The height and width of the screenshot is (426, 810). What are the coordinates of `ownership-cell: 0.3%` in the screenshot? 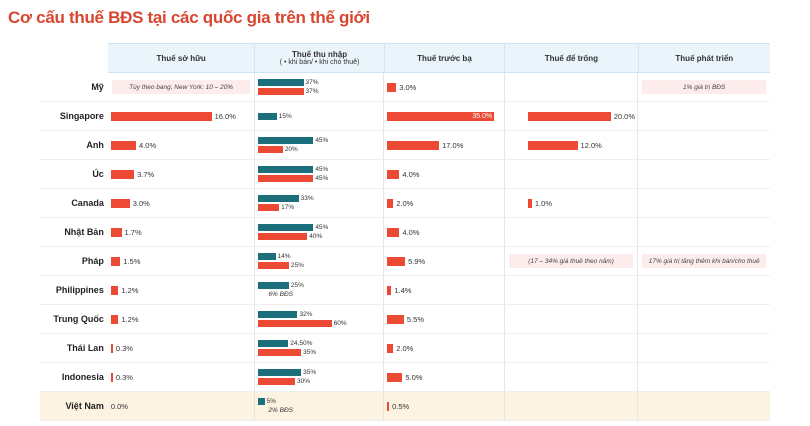 It's located at (182, 377).